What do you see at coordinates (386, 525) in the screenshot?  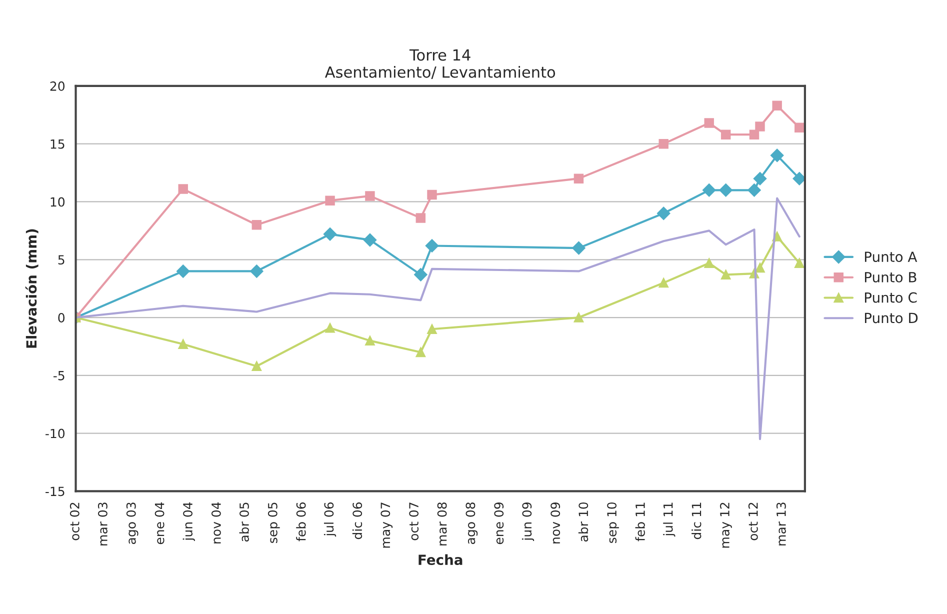 I see `x-tick-label: may 07` at bounding box center [386, 525].